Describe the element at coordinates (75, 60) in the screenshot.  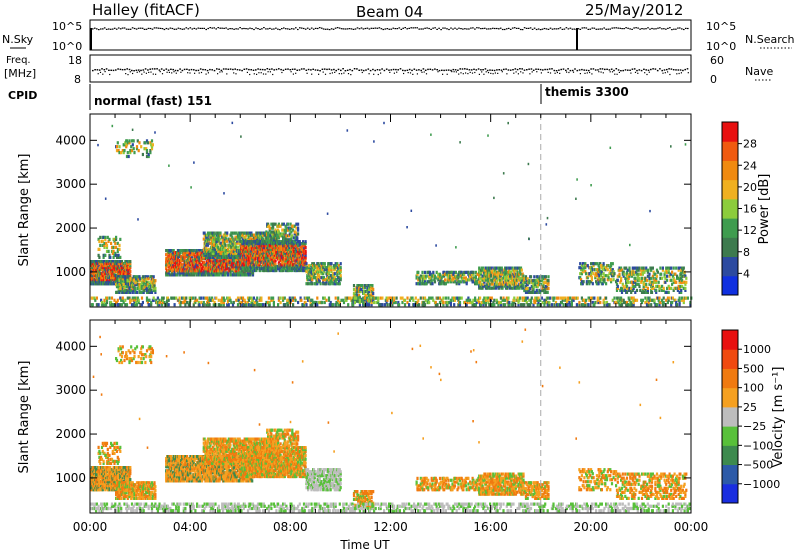
I see `freq-tick-high: 18` at that location.